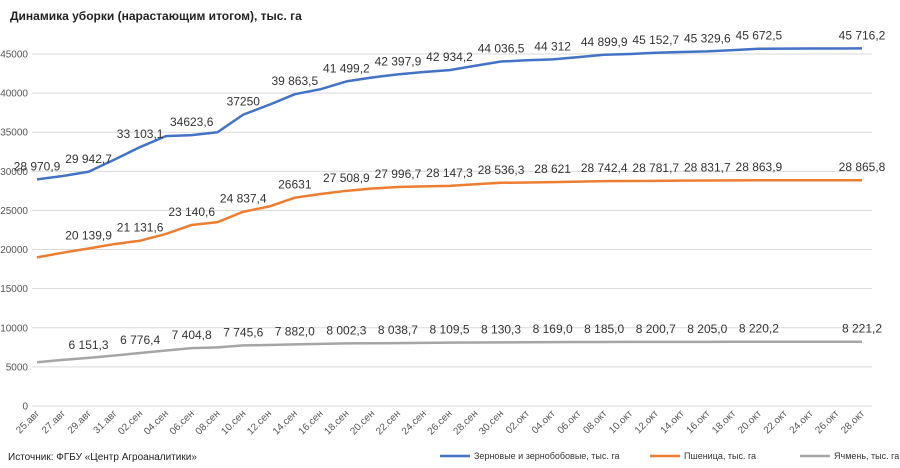 This screenshot has height=468, width=900. I want to click on data-label: 8 185,0, so click(604, 329).